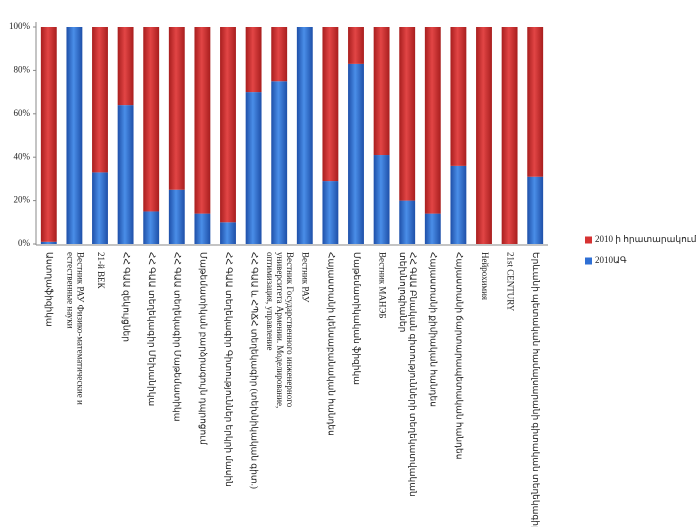 The image size is (696, 532). I want to click on x-tick-label: ՀՀ ԳԱԱ տեղեկագիր Մեխանիկա, so click(152, 329).